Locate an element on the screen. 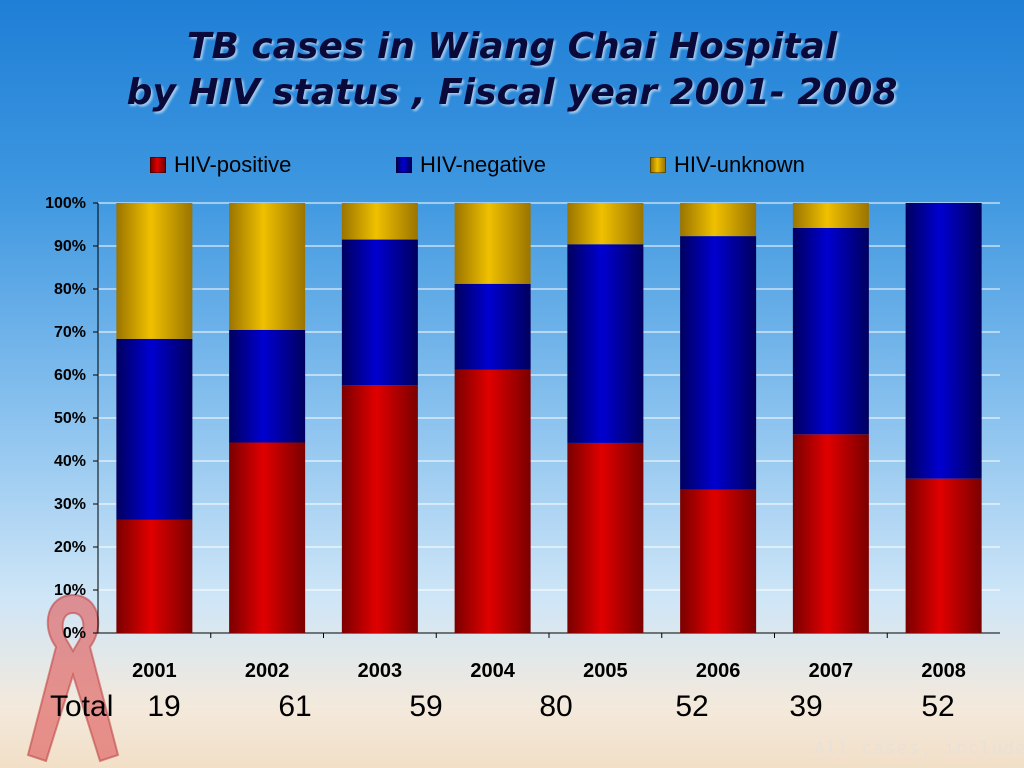 This screenshot has width=1024, height=768. total-value-2008: 52 is located at coordinates (938, 706).